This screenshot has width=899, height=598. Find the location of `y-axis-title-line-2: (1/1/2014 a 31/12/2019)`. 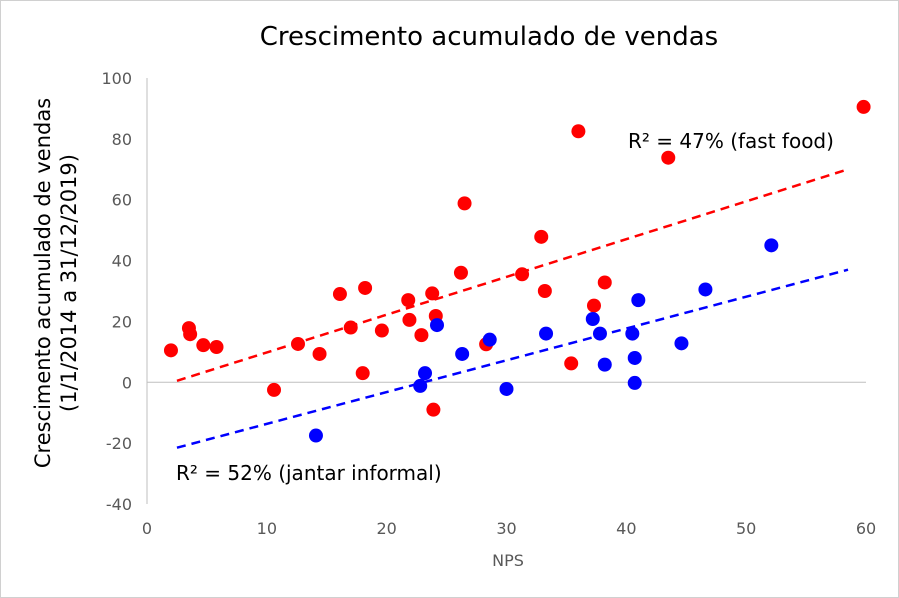

y-axis-title-line-2: (1/1/2014 a 31/12/2019) is located at coordinates (69, 283).